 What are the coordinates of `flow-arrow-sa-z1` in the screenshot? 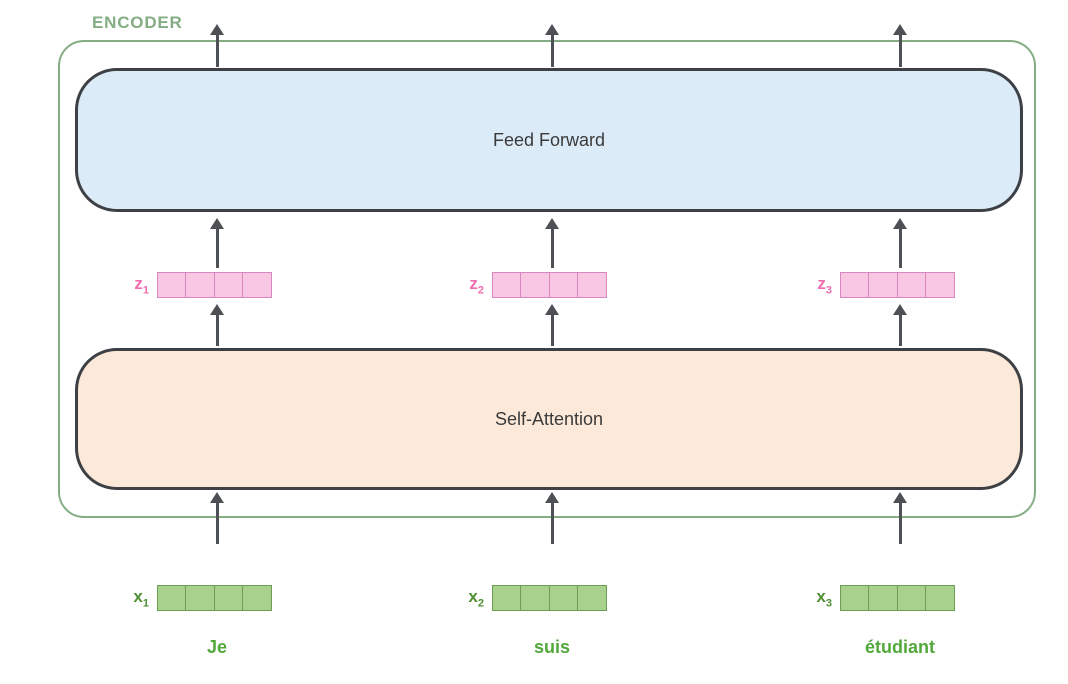 It's located at (217, 325).